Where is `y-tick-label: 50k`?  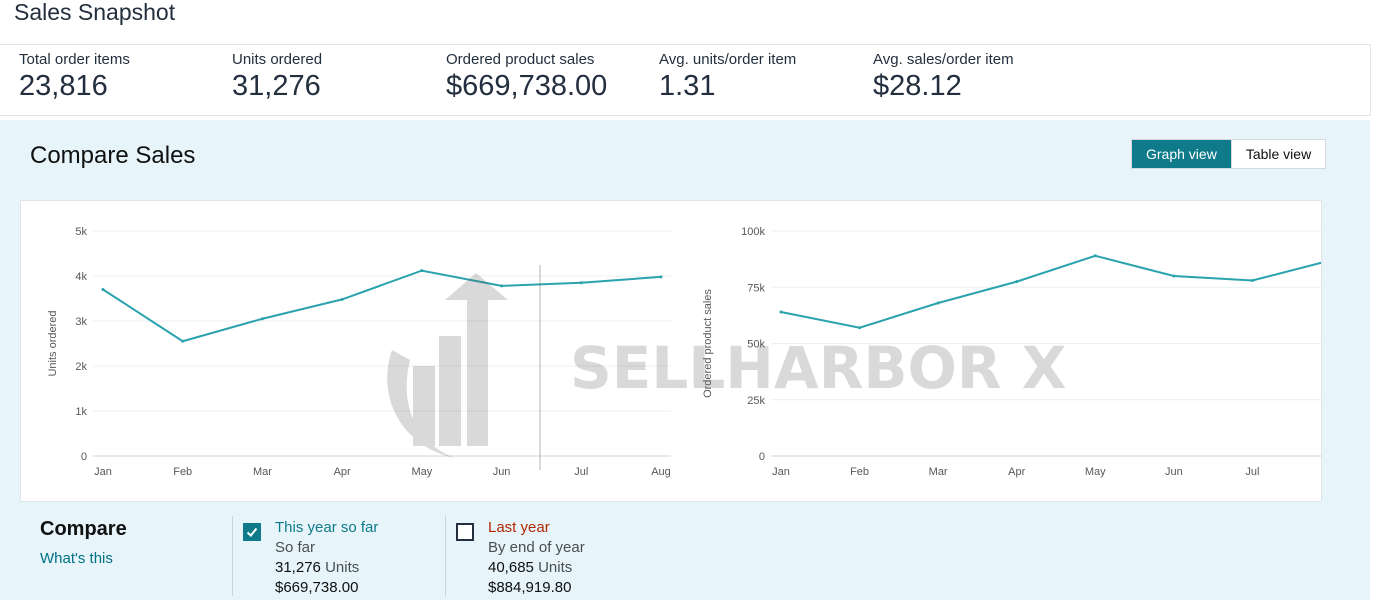 y-tick-label: 50k is located at coordinates (756, 345).